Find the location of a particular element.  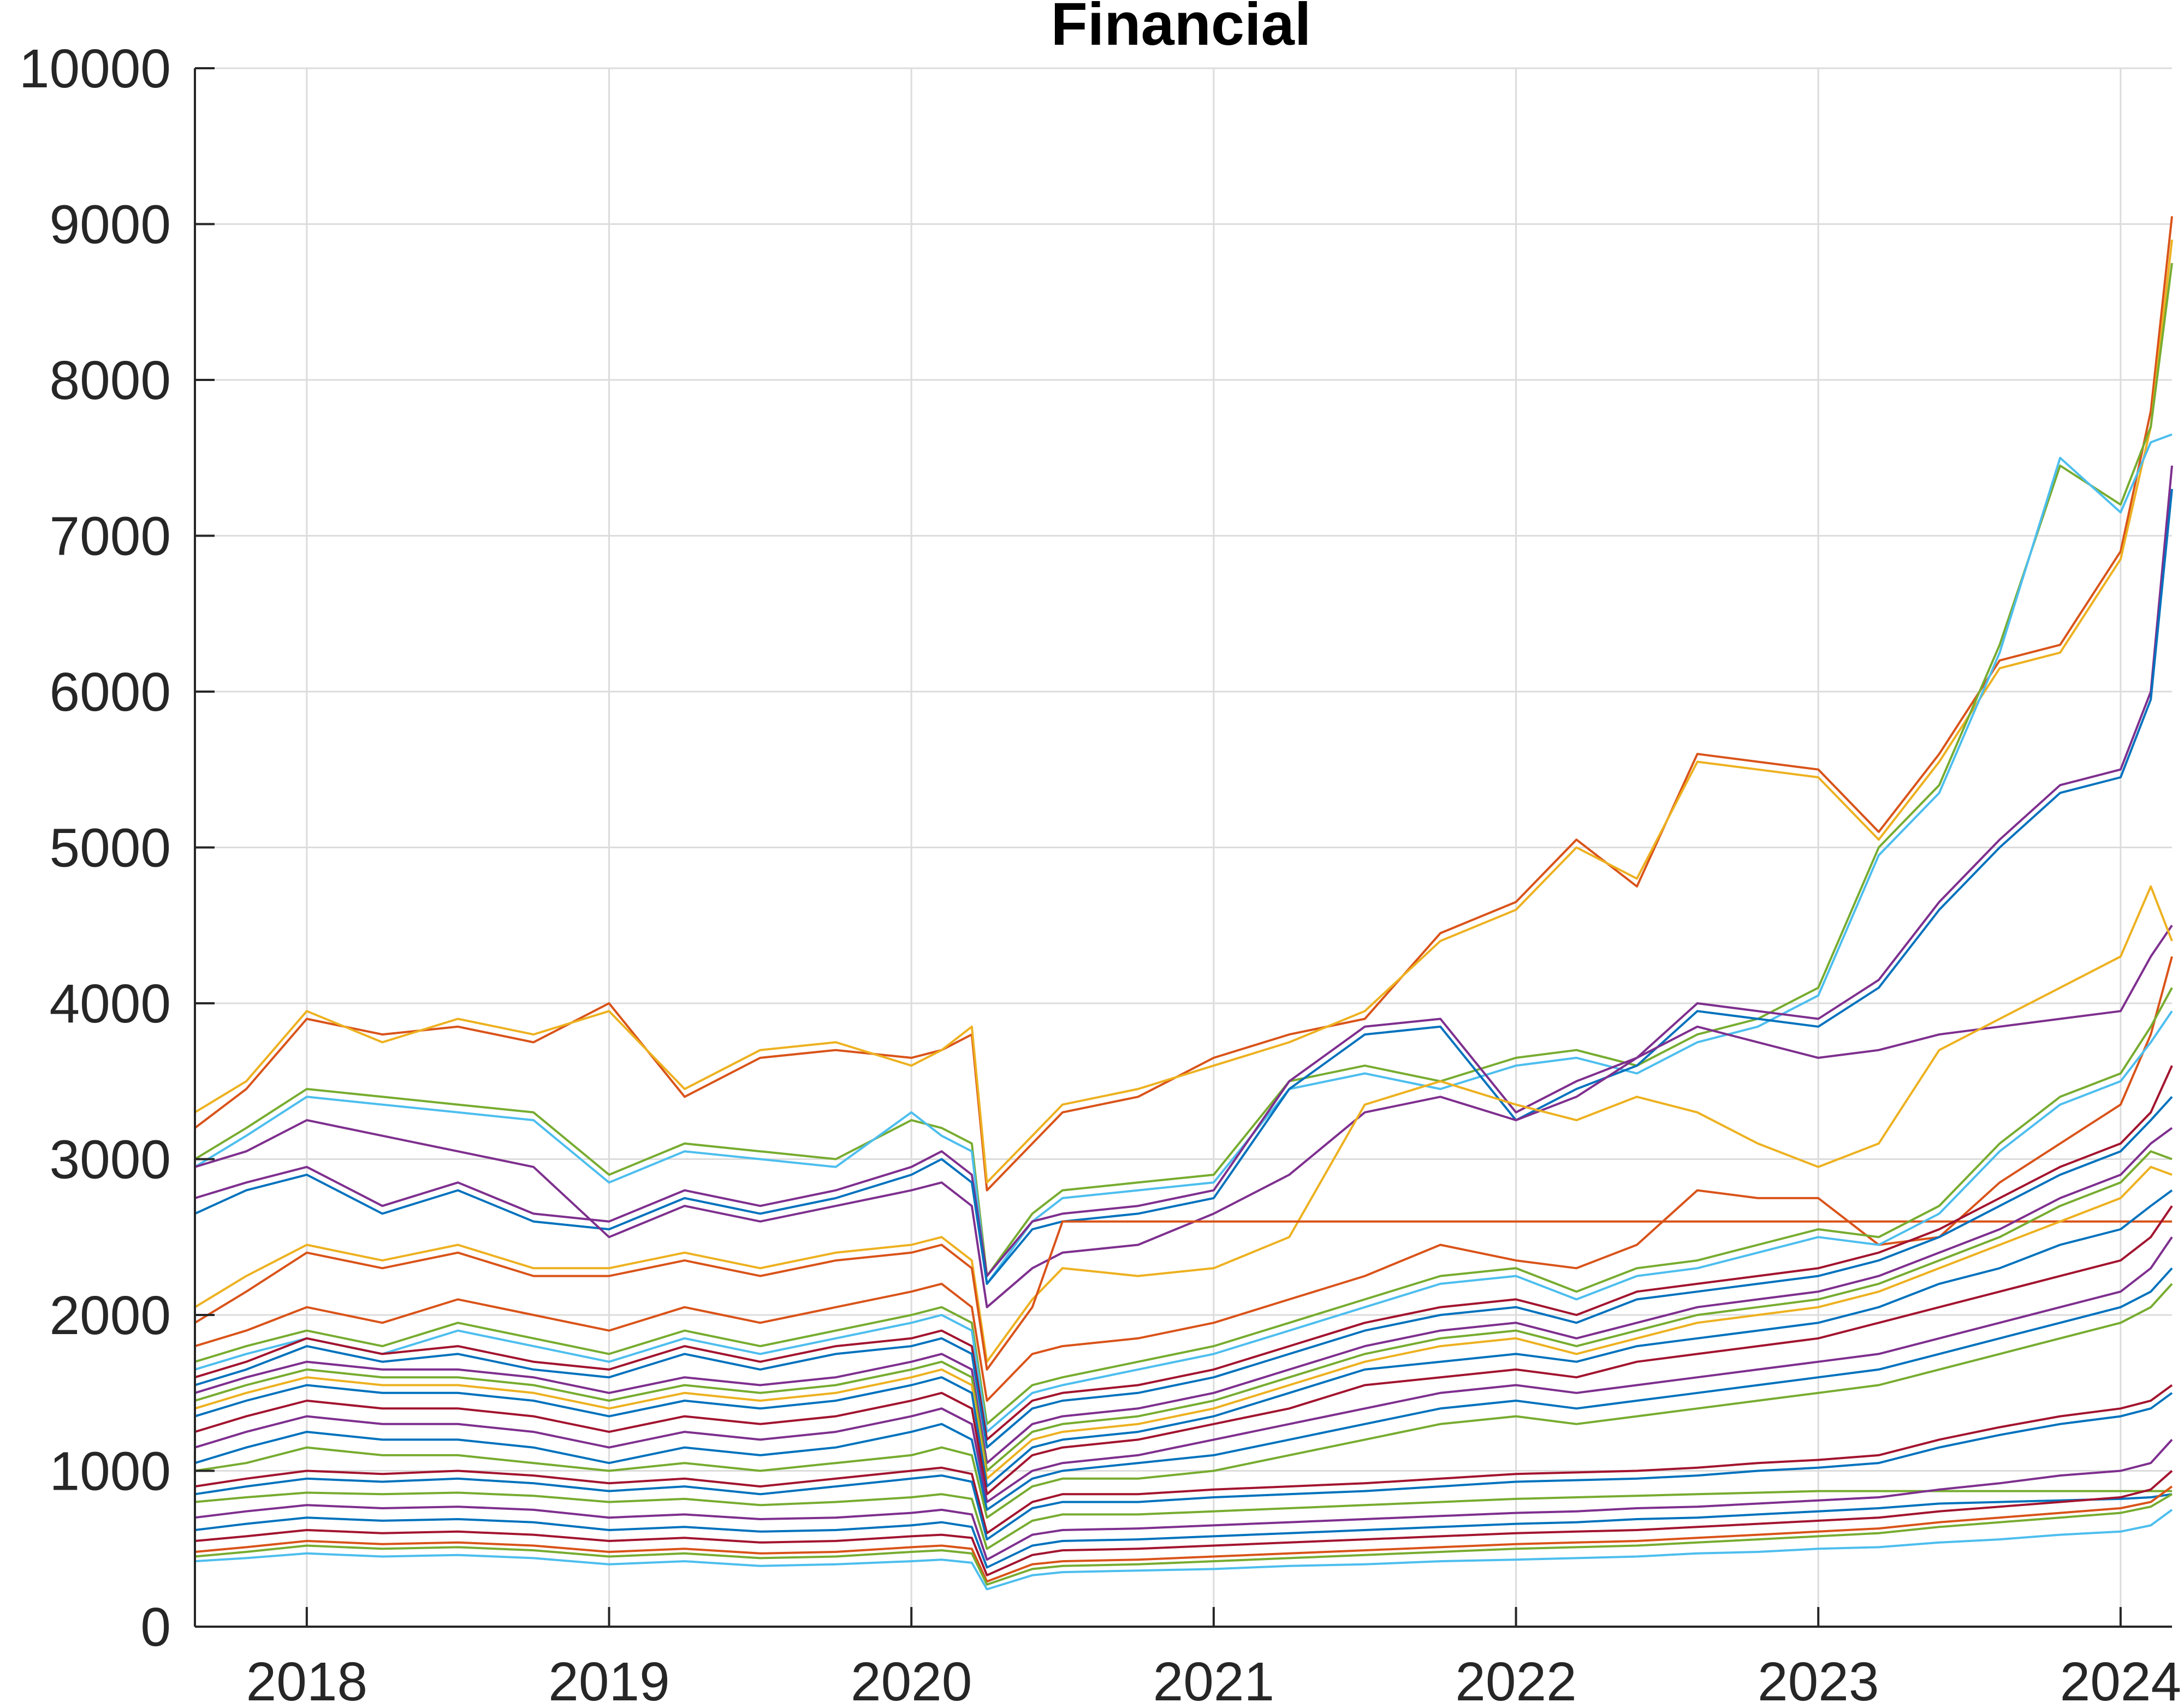

chart-title: Financial is located at coordinates (1181, 29).